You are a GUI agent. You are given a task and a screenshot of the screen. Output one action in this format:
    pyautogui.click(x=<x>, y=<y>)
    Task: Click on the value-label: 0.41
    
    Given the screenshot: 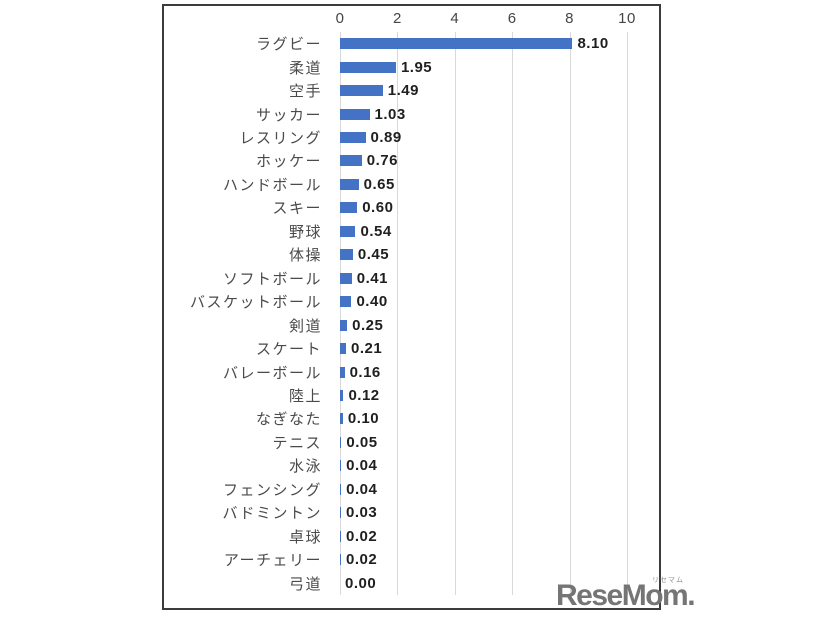 What is the action you would take?
    pyautogui.click(x=372, y=278)
    